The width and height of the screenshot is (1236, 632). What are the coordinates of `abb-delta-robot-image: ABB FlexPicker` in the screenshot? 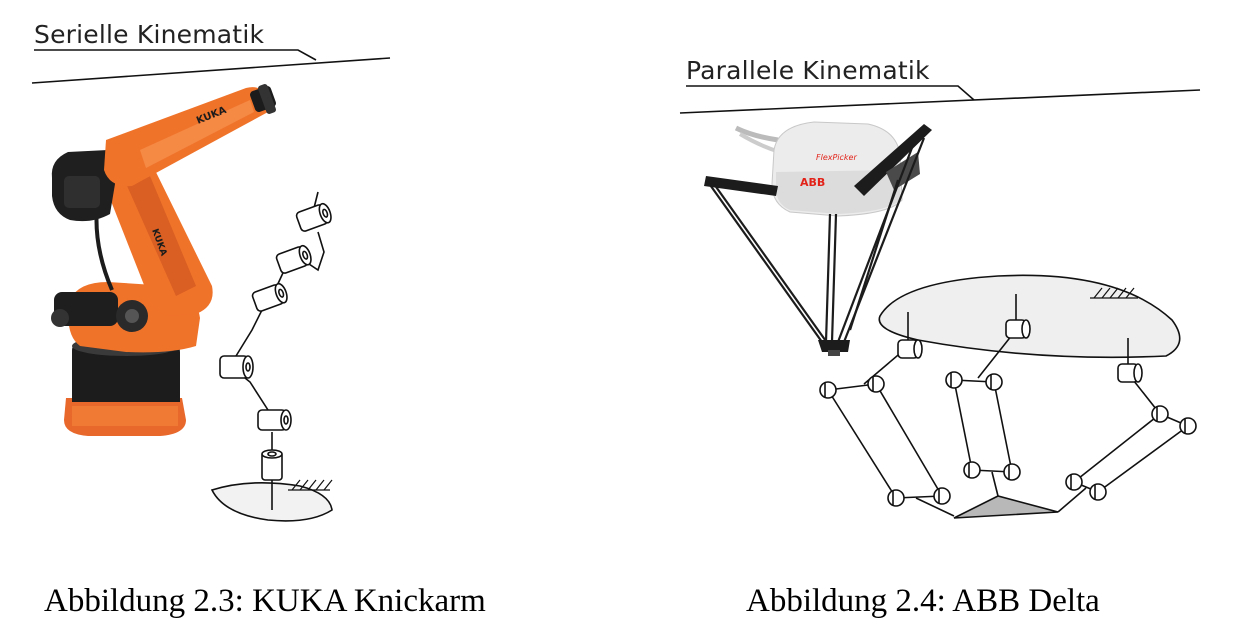 It's located at (818, 238).